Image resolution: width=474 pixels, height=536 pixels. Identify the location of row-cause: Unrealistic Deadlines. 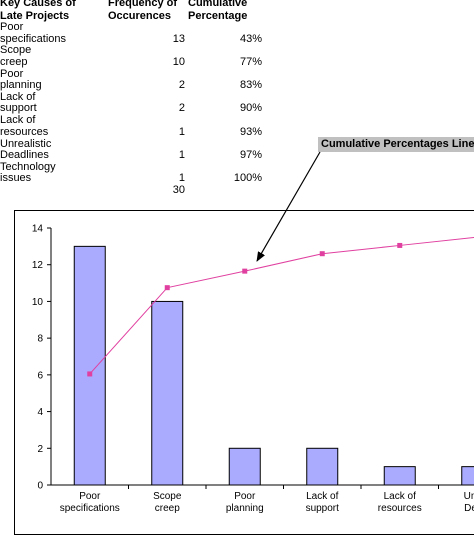
(40, 149).